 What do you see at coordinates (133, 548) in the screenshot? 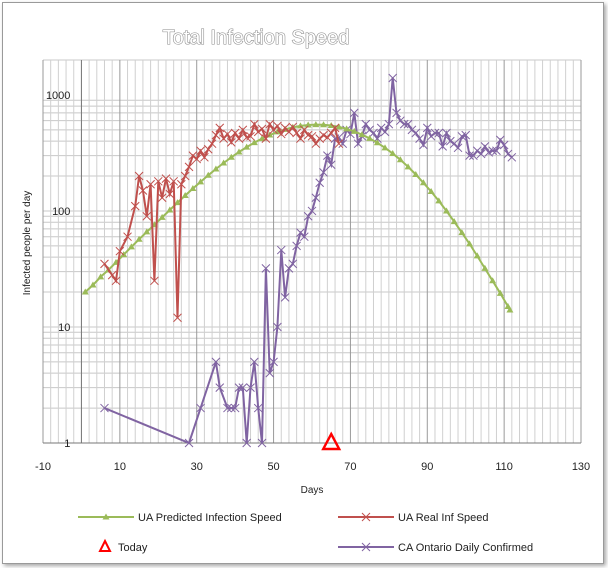
I see `legend-label: Today` at bounding box center [133, 548].